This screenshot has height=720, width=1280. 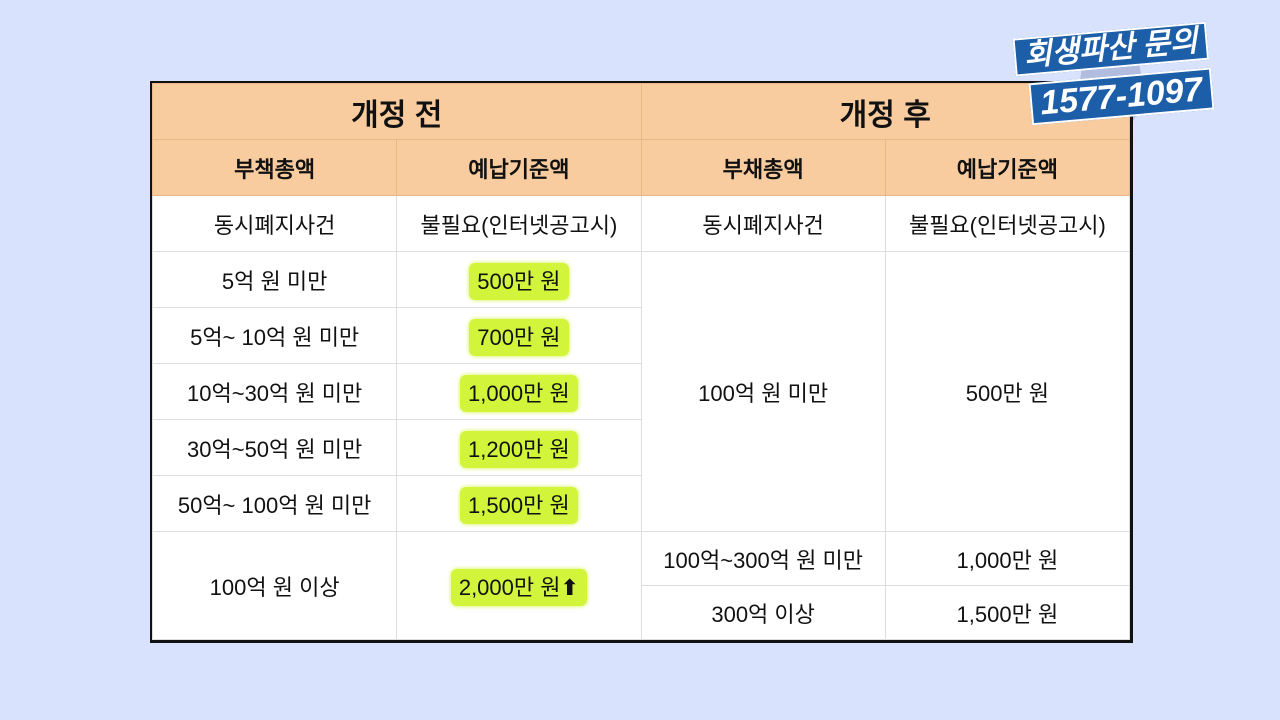 I want to click on table-row: 10억~30억 원 미만 1,000만 원, so click(x=640, y=391).